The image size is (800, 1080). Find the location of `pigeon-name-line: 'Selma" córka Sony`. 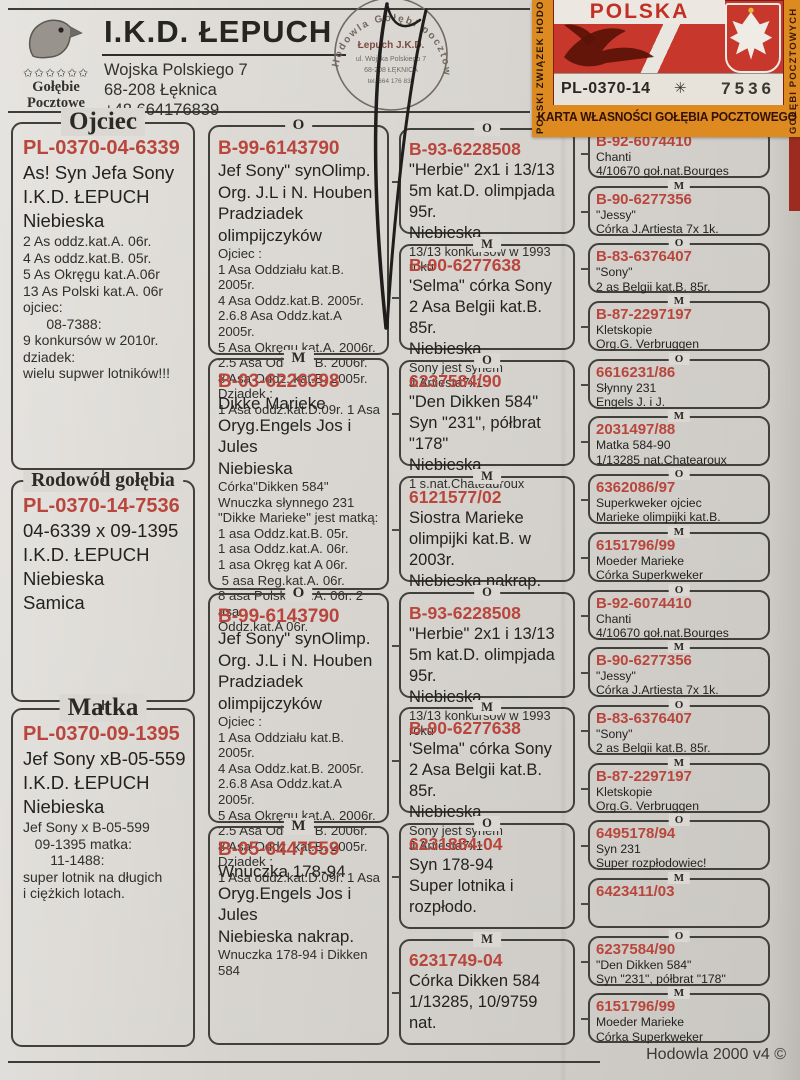

pigeon-name-line: 'Selma" córka Sony is located at coordinates (480, 285).